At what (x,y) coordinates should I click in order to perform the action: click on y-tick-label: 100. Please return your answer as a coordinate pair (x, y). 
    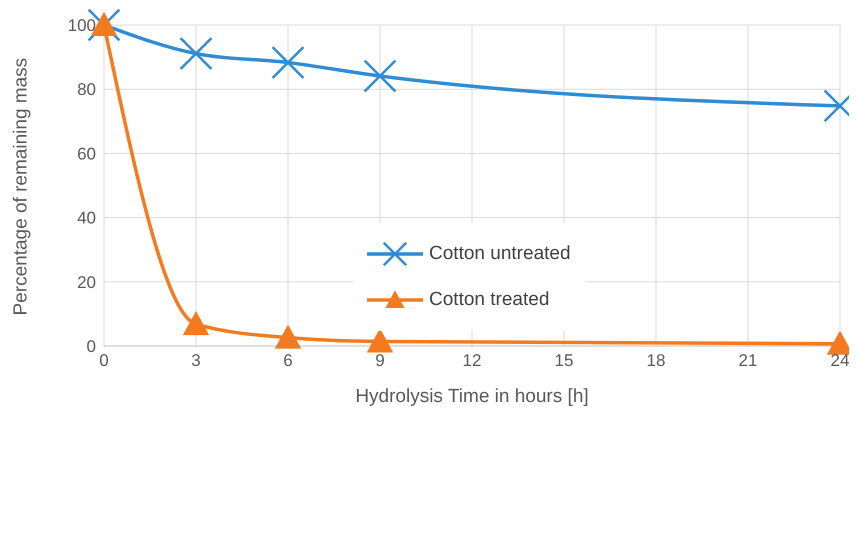
    Looking at the image, I should click on (82, 26).